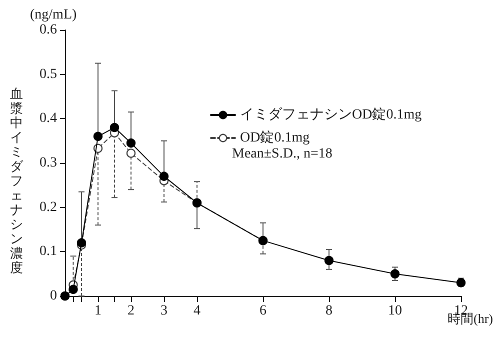  I want to click on y-tick-label: 0.1, so click(48, 252).